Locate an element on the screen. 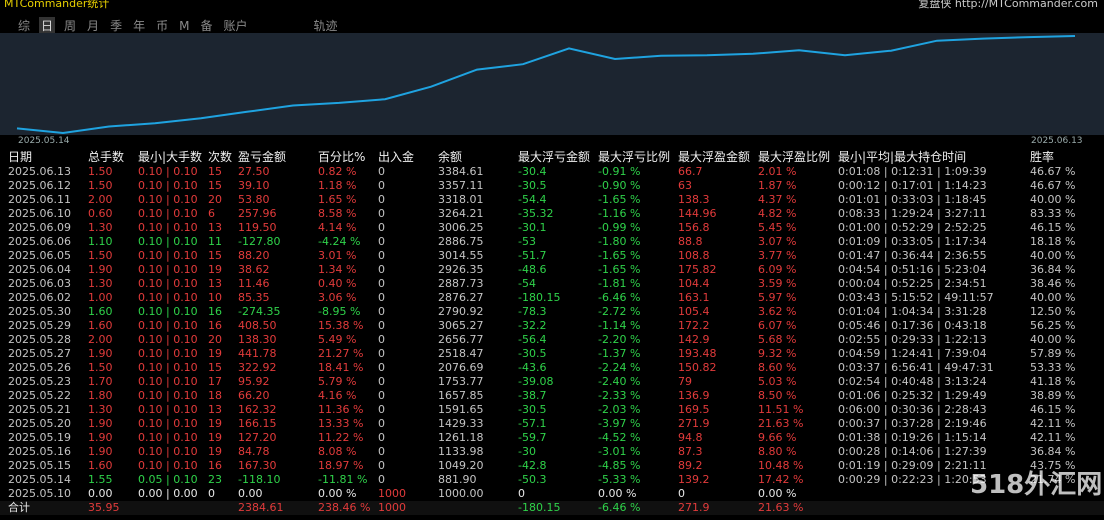 Image resolution: width=1104 pixels, height=520 pixels. tab: 备 is located at coordinates (206, 26).